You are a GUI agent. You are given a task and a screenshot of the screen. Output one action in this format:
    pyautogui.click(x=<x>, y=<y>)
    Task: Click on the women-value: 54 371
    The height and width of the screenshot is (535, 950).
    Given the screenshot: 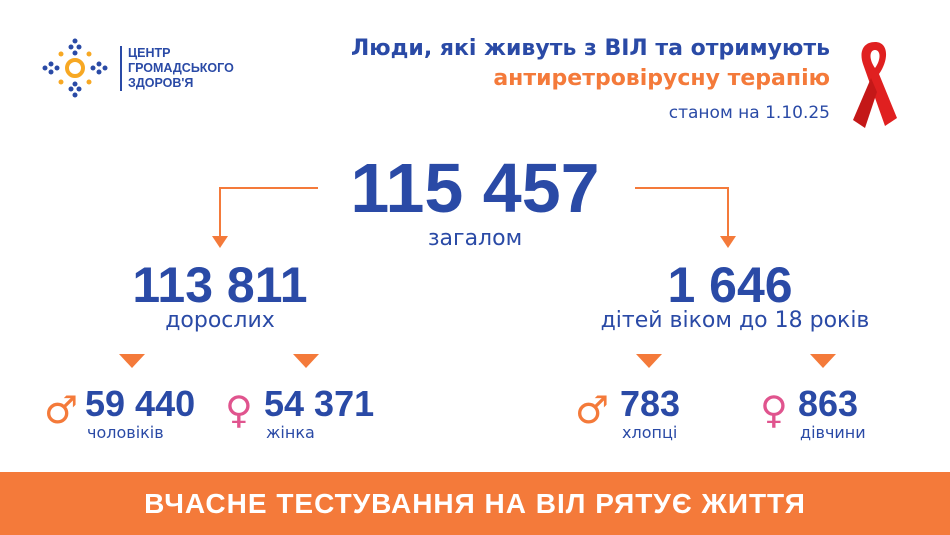 What is the action you would take?
    pyautogui.click(x=319, y=403)
    